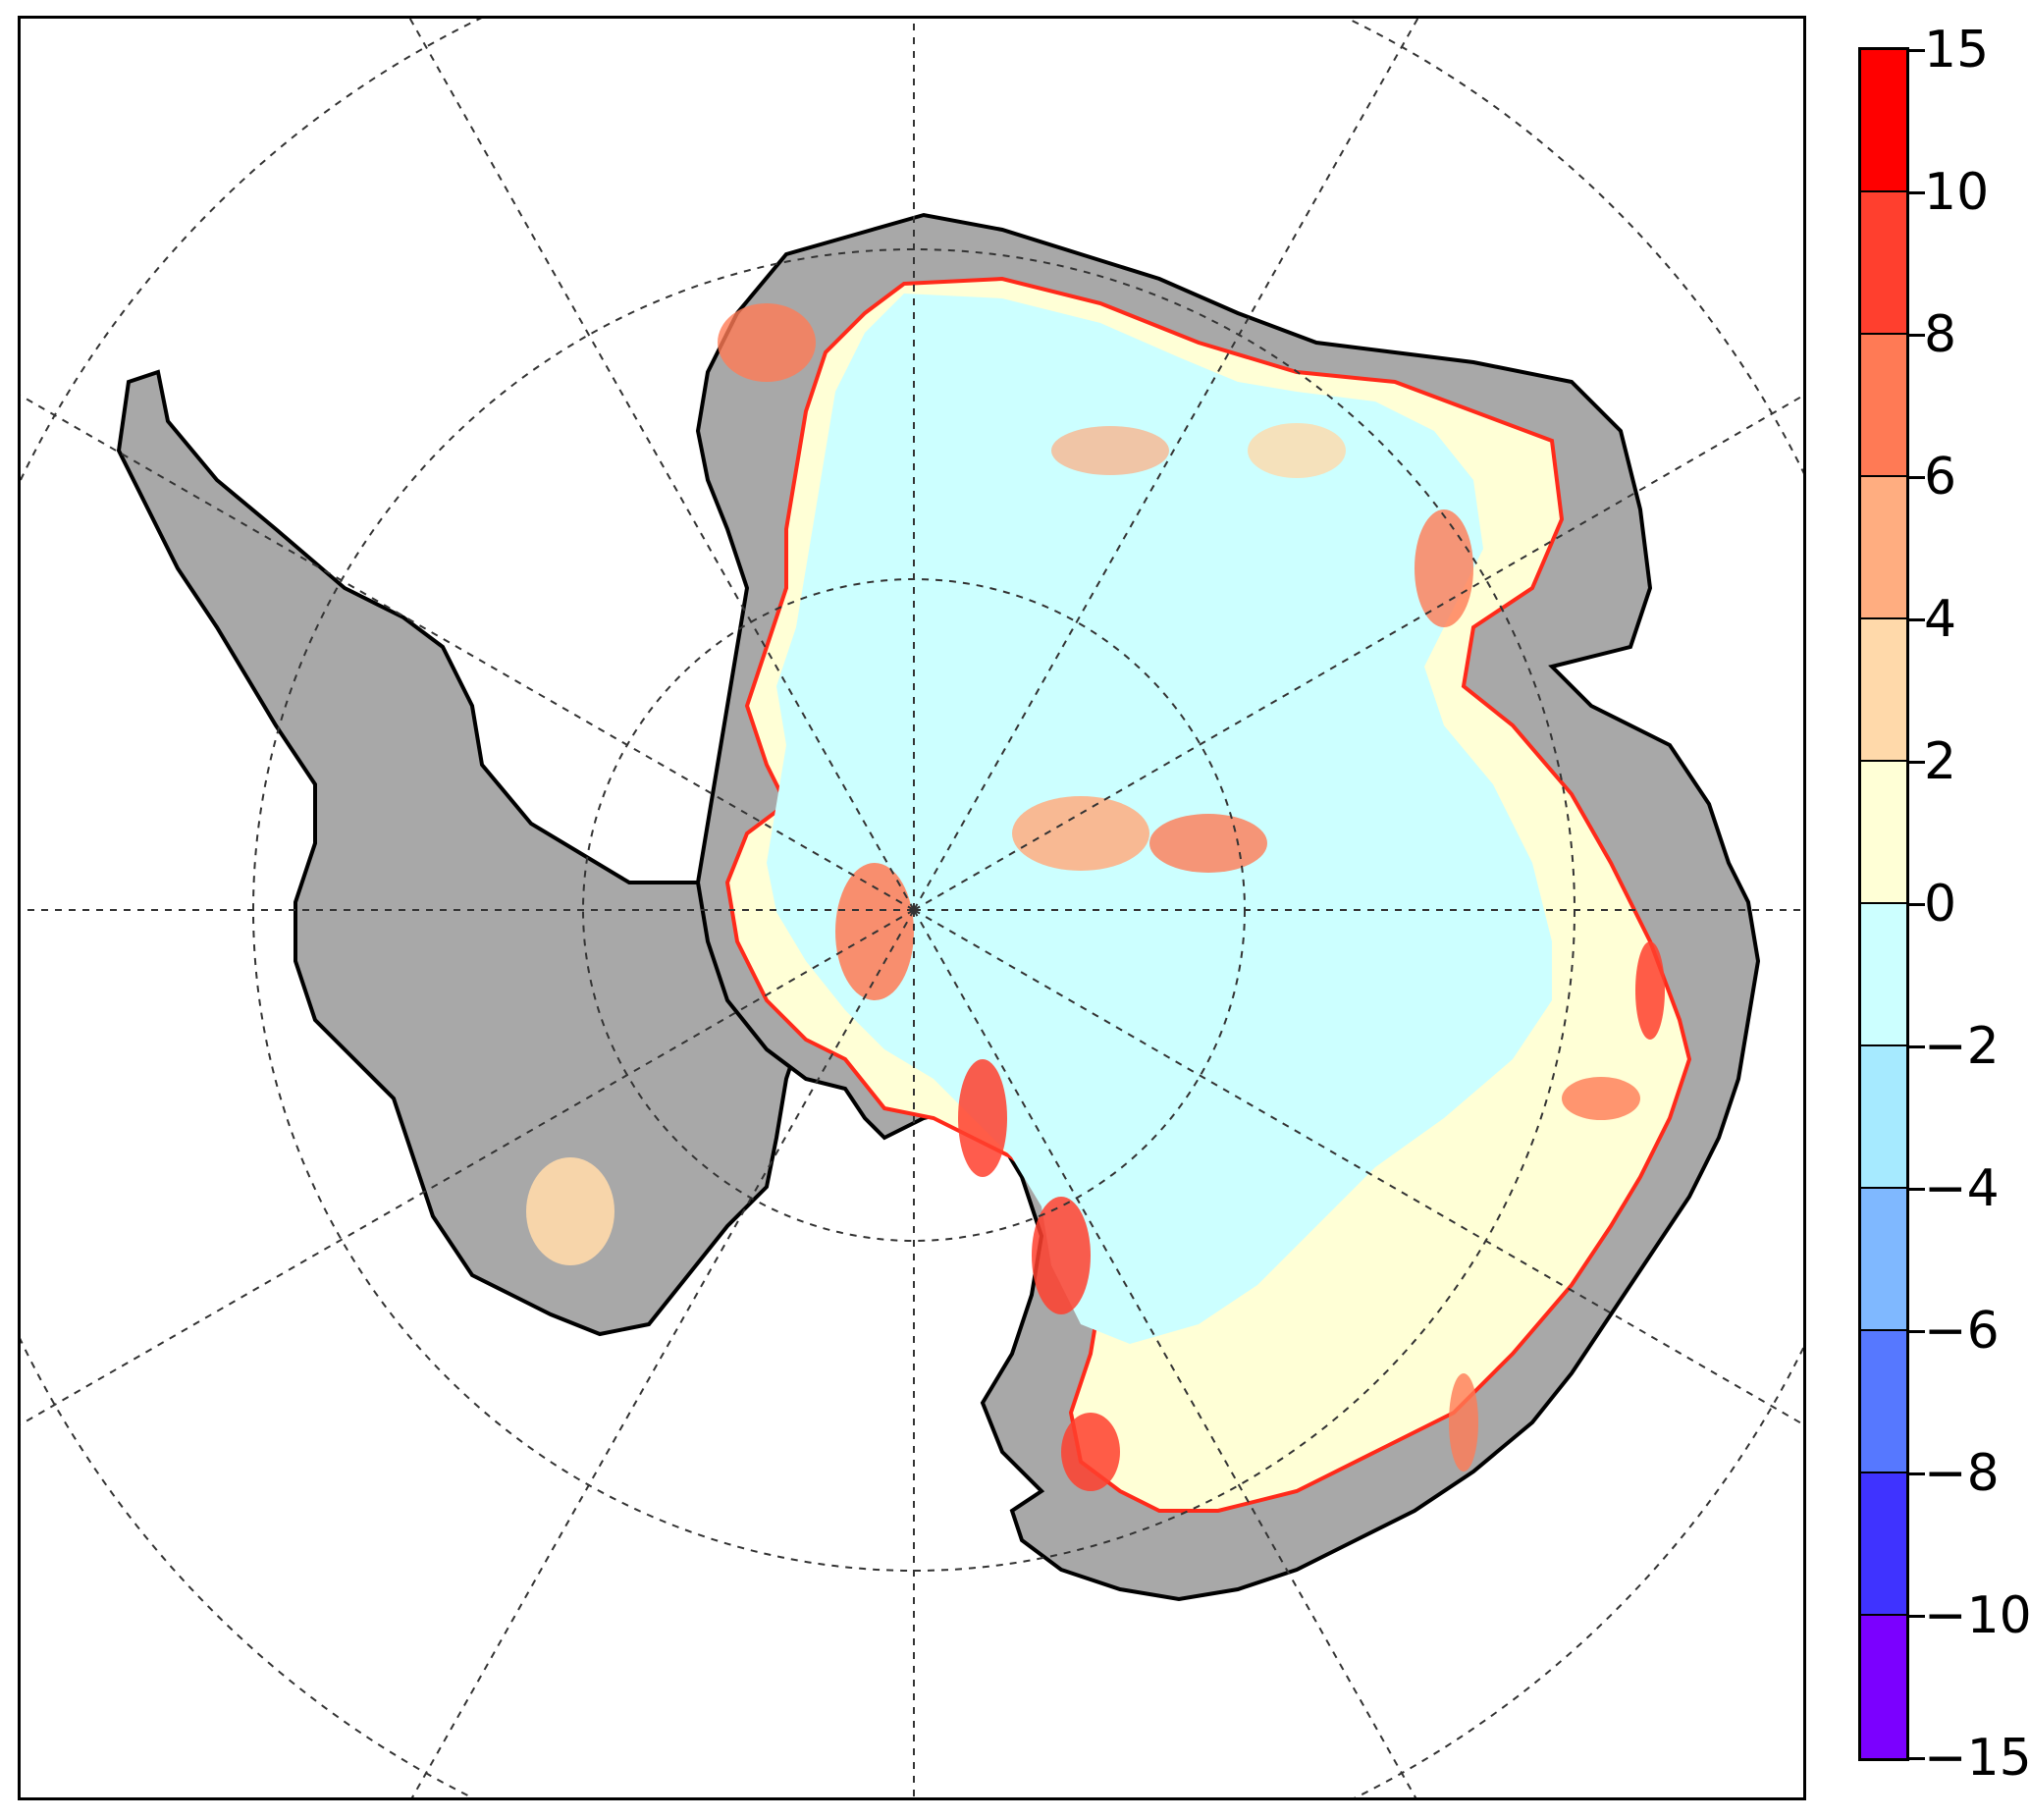  Describe the element at coordinates (1940, 761) in the screenshot. I see `colorbar-tick-label: 2` at that location.